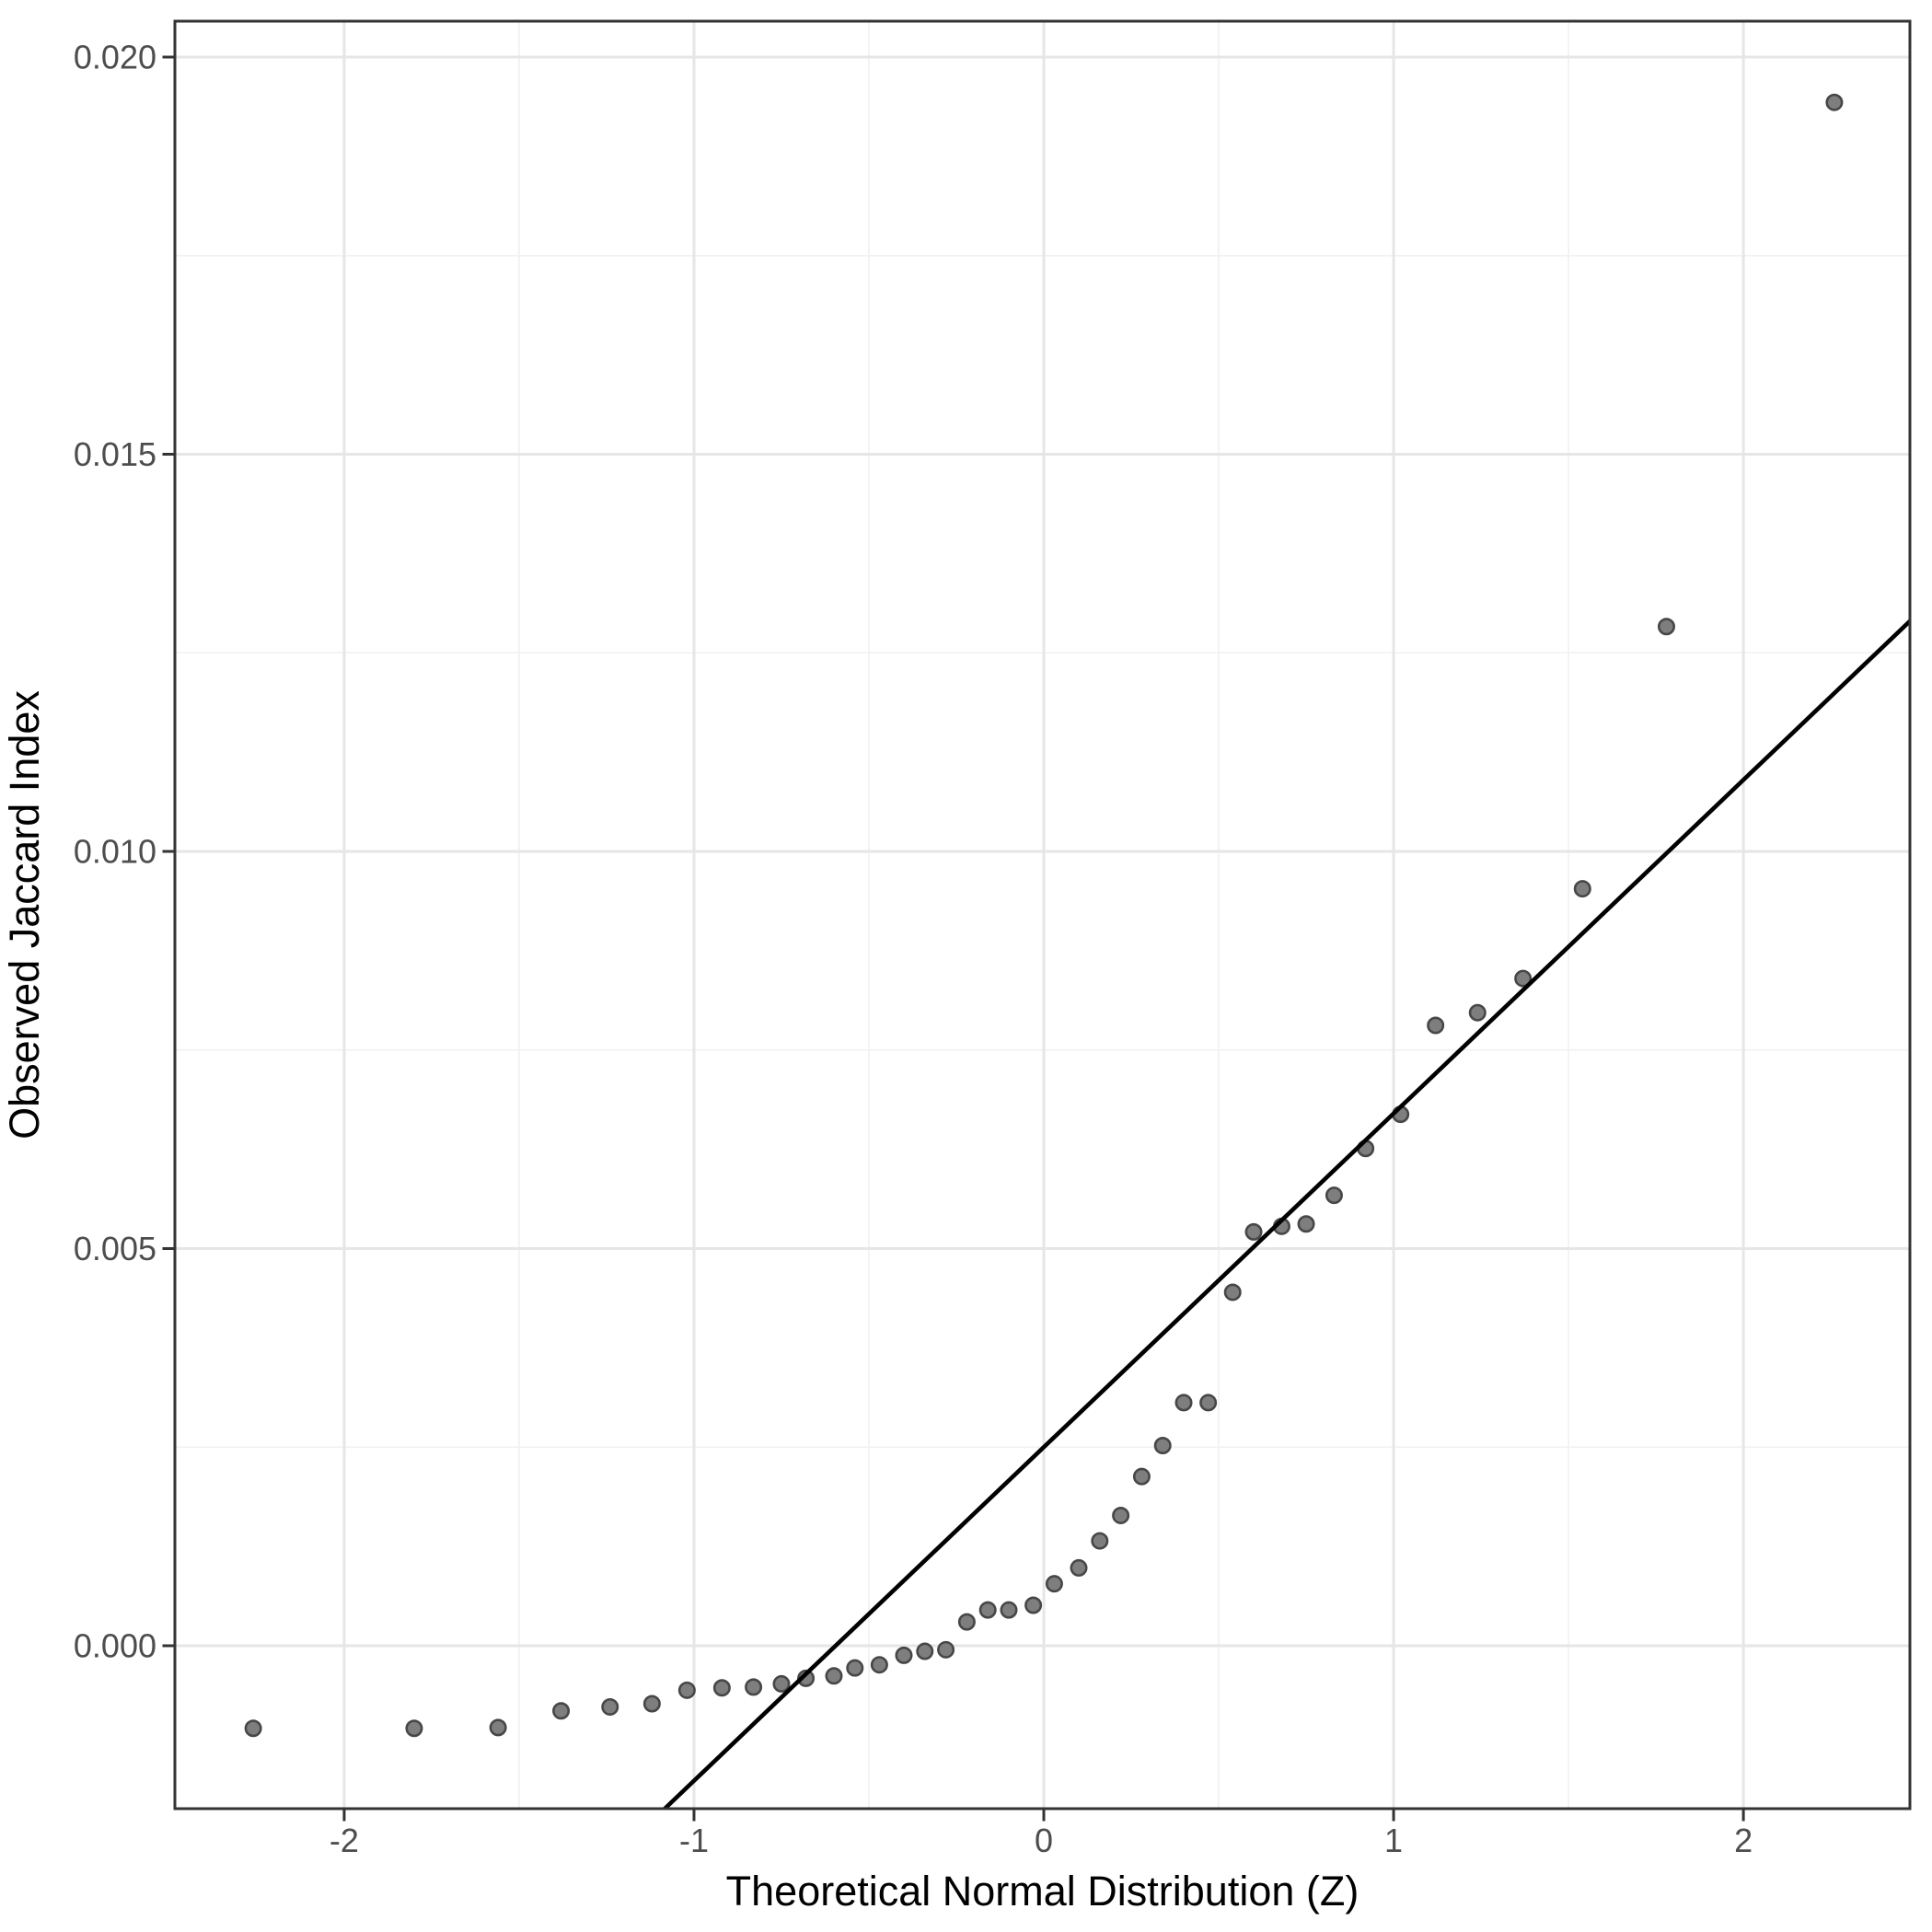  Describe the element at coordinates (25, 915) in the screenshot. I see `y-axis-title: Observed Jaccard Index` at that location.